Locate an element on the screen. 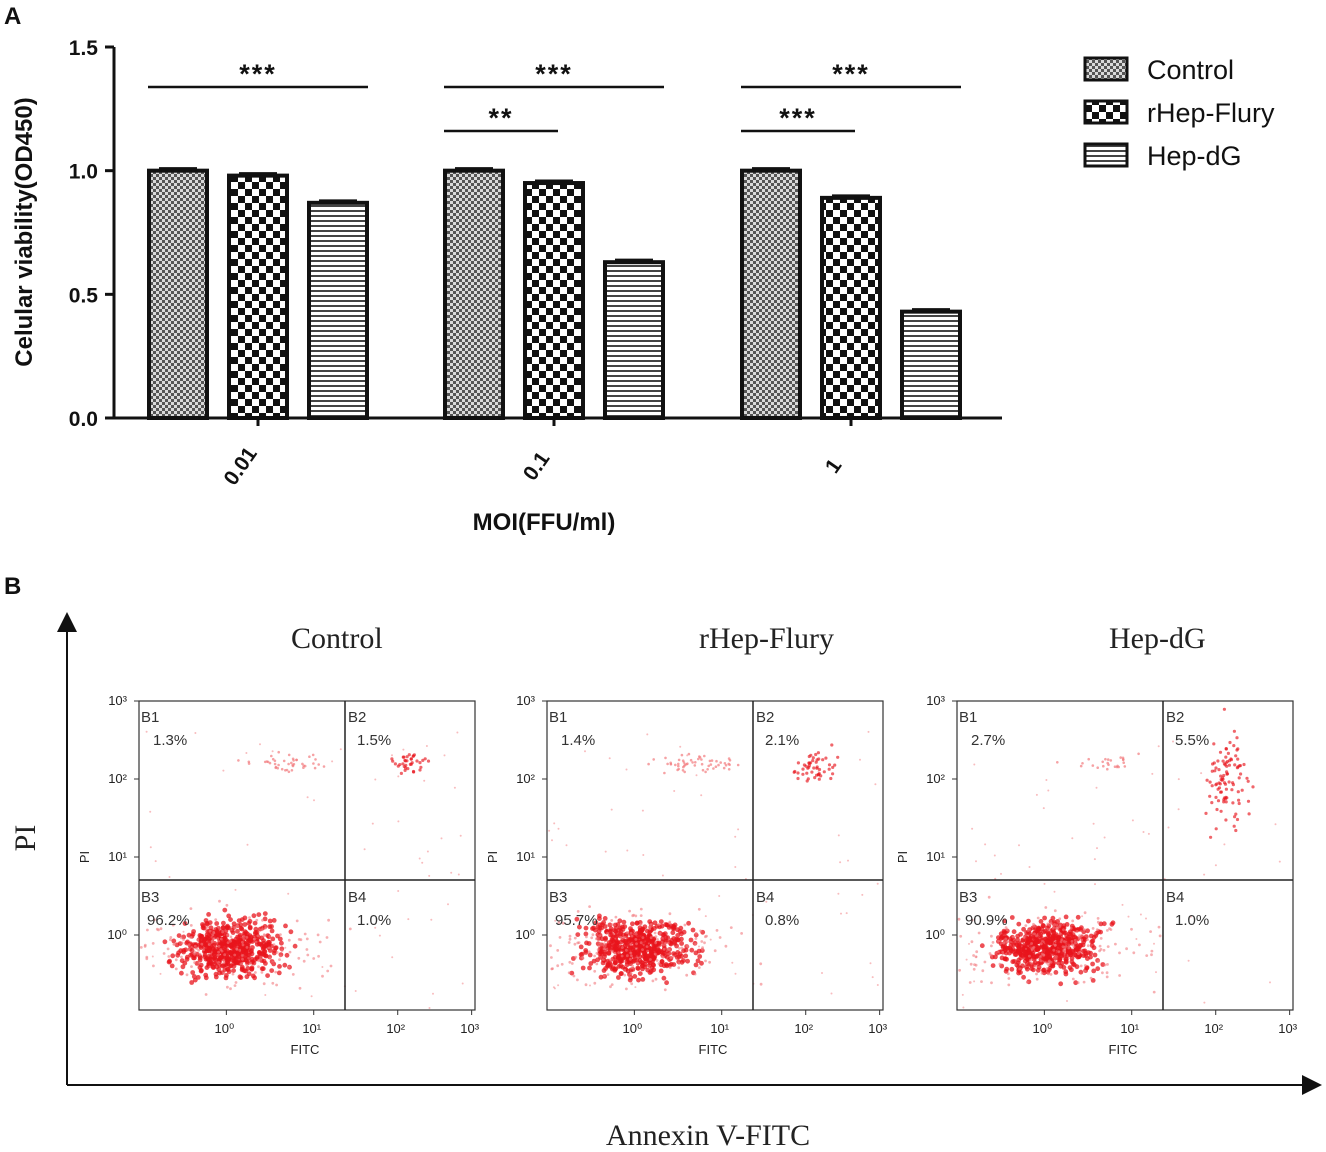 The width and height of the screenshot is (1326, 1152). legend-label-2: Hep-dG is located at coordinates (1194, 156).